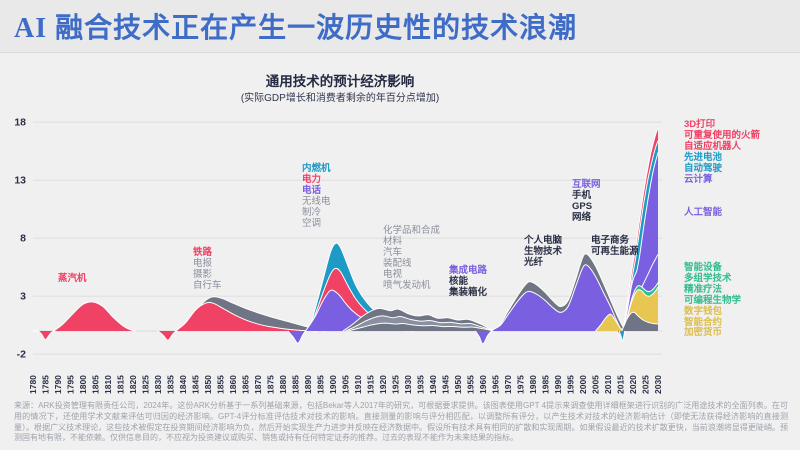 This screenshot has width=800, height=450. Describe the element at coordinates (71, 384) in the screenshot. I see `x-tick-label: 1795` at that location.